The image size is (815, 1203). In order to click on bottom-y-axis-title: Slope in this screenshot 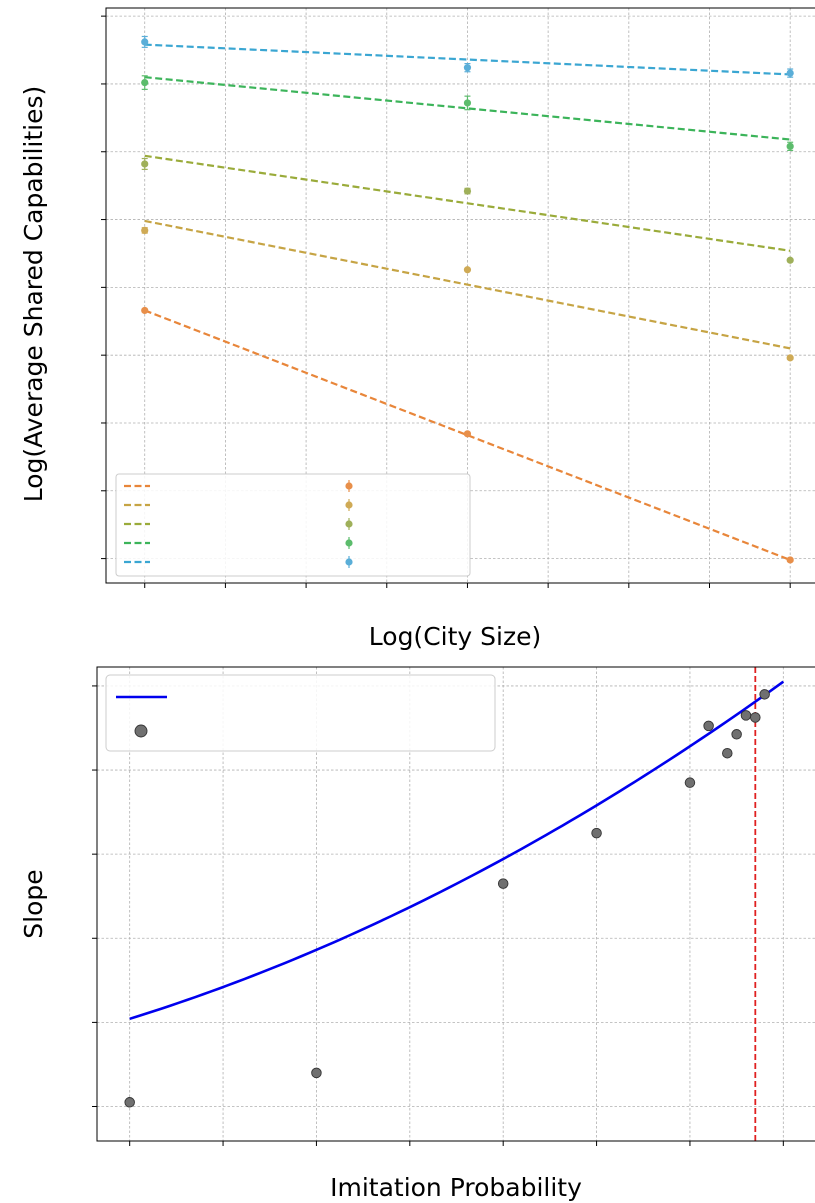, I will do `click(33, 903)`.